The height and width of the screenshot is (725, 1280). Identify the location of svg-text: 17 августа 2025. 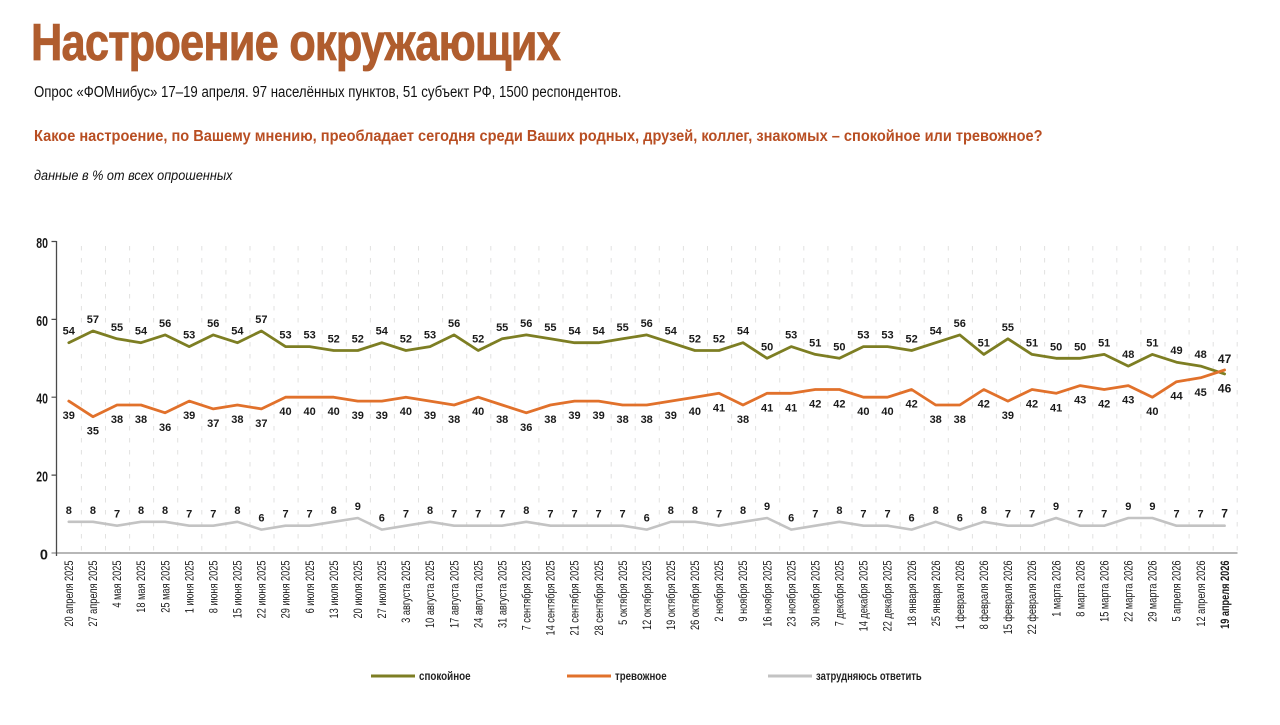
(455, 594).